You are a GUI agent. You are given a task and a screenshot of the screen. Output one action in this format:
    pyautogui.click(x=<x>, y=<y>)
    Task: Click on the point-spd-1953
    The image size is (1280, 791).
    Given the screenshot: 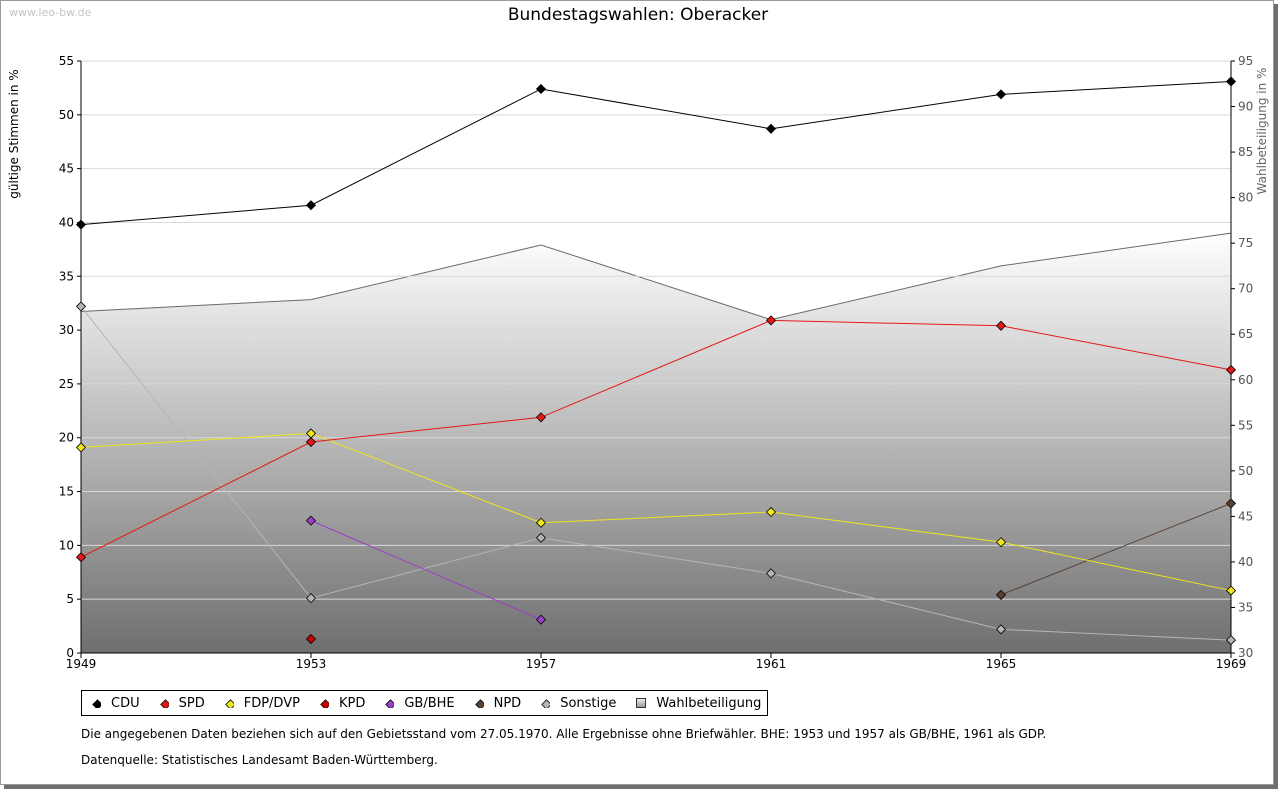 What is the action you would take?
    pyautogui.click(x=311, y=442)
    